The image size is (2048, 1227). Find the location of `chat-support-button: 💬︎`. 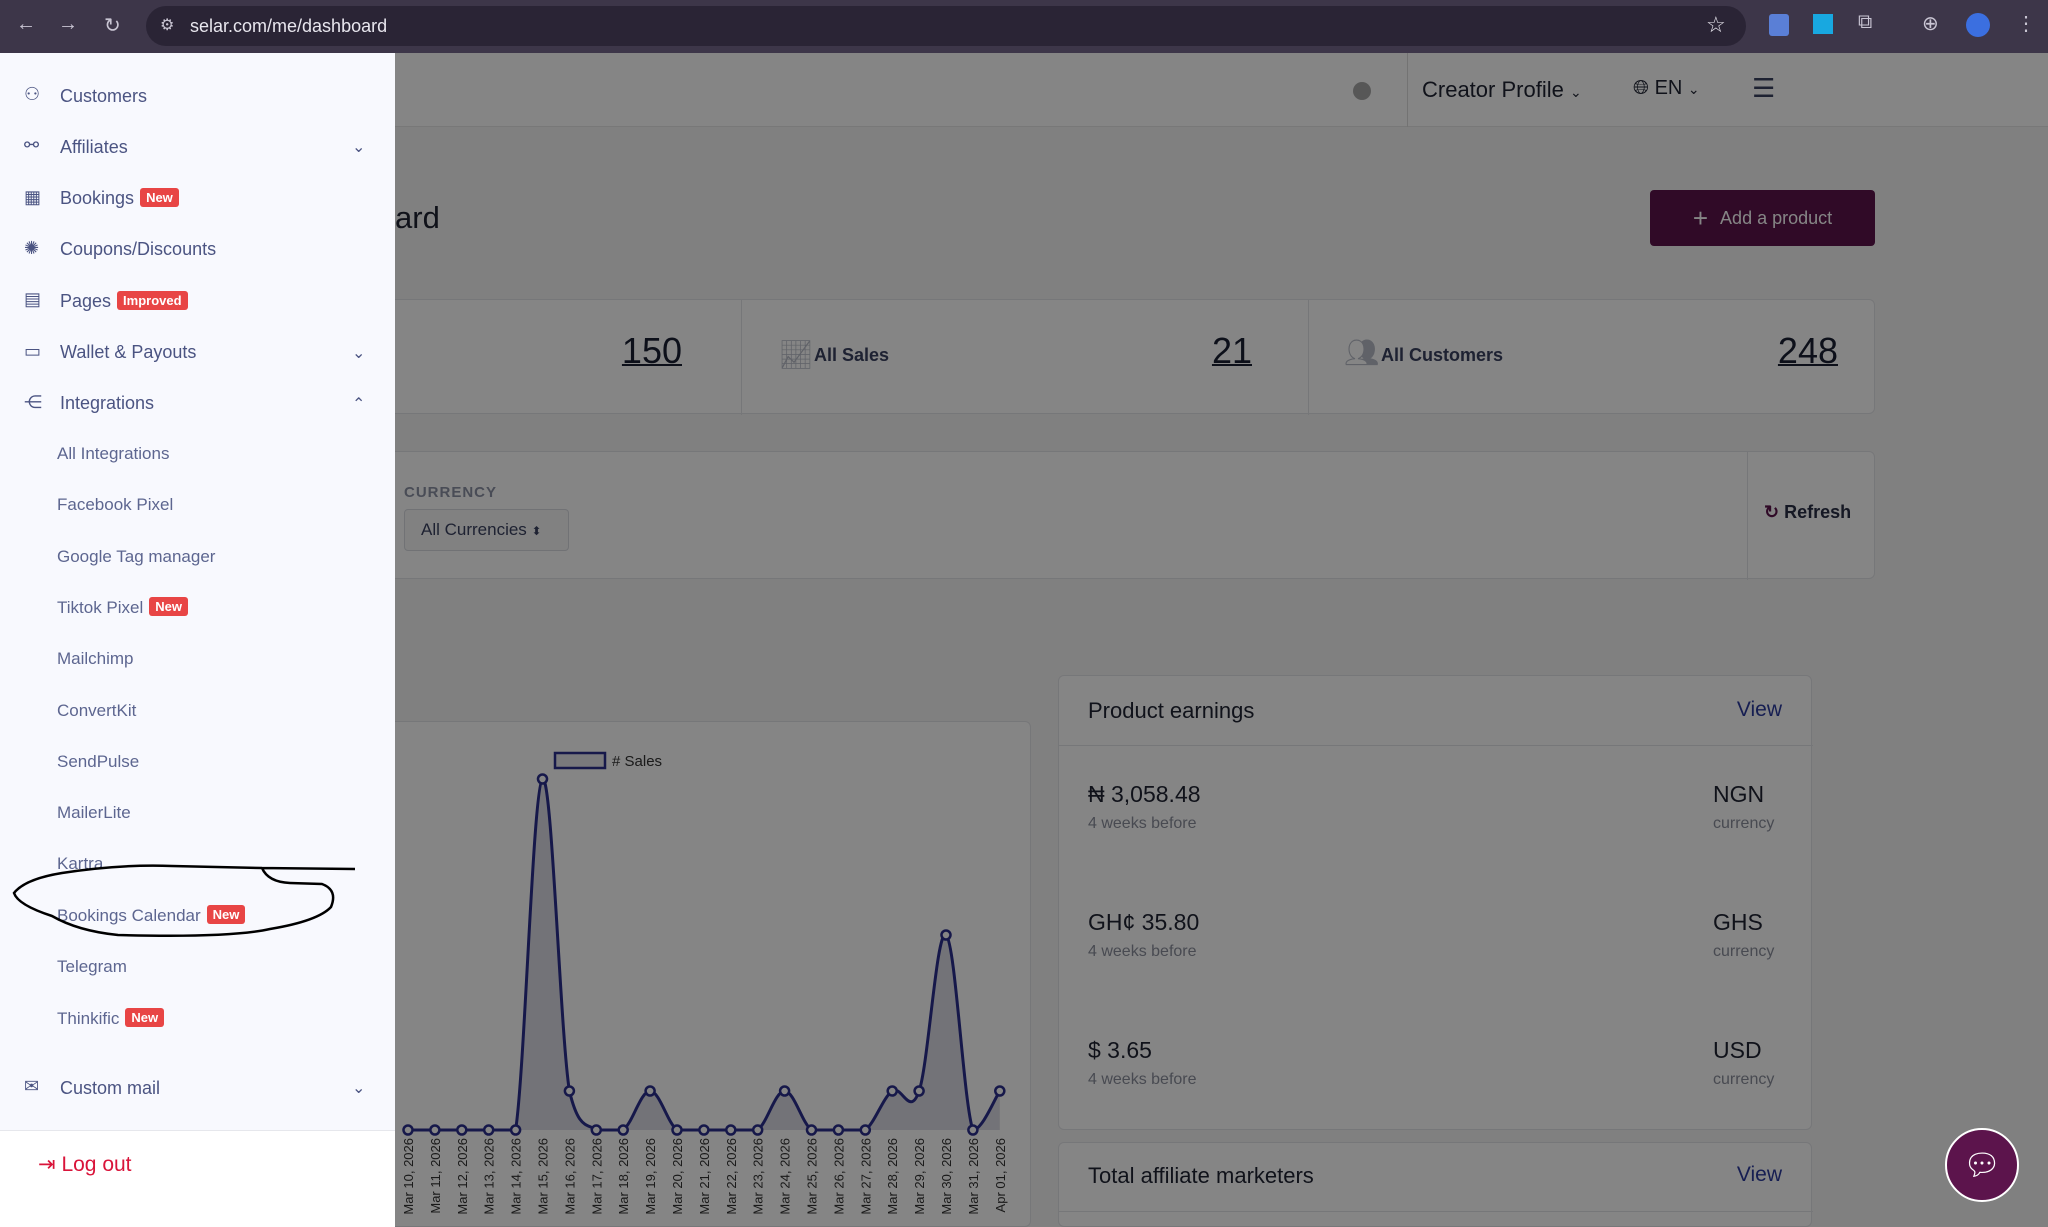

chat-support-button: 💬︎ is located at coordinates (1982, 1165).